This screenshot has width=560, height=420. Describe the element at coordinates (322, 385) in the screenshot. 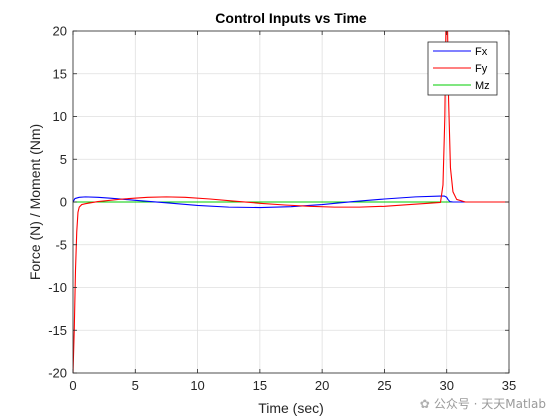

I see `x-tick-label: 20` at that location.